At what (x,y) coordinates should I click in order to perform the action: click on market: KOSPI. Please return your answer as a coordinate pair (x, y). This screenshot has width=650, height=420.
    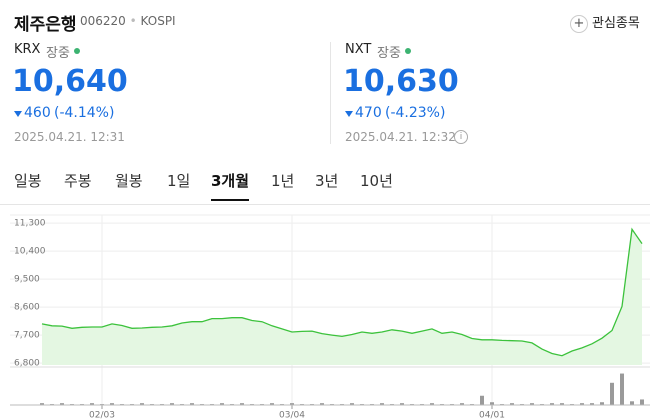
    Looking at the image, I should click on (158, 21).